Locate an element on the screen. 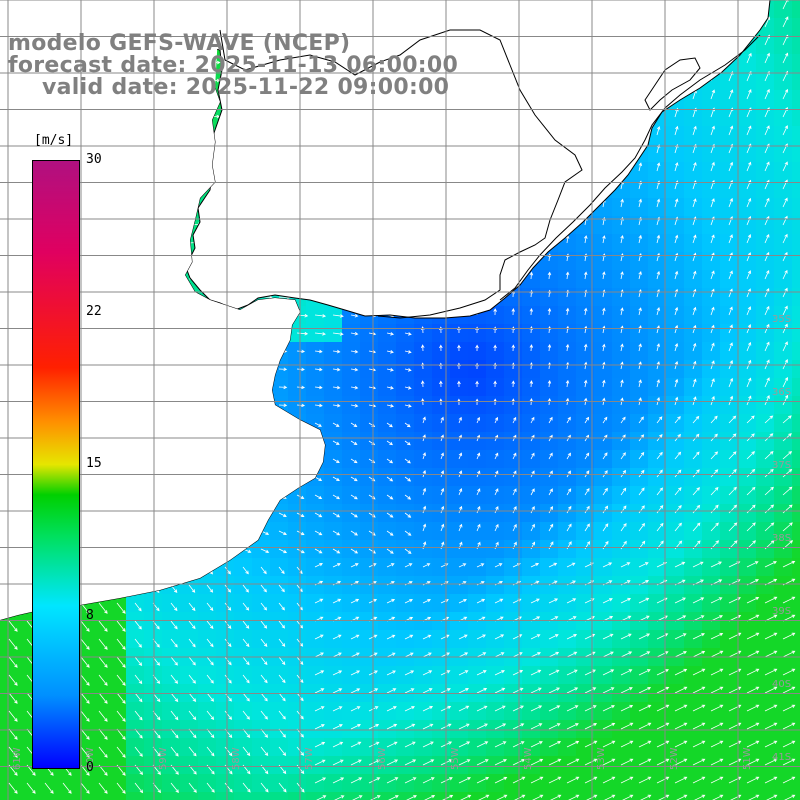 The height and width of the screenshot is (800, 800). lon-label: 56W is located at coordinates (382, 758).